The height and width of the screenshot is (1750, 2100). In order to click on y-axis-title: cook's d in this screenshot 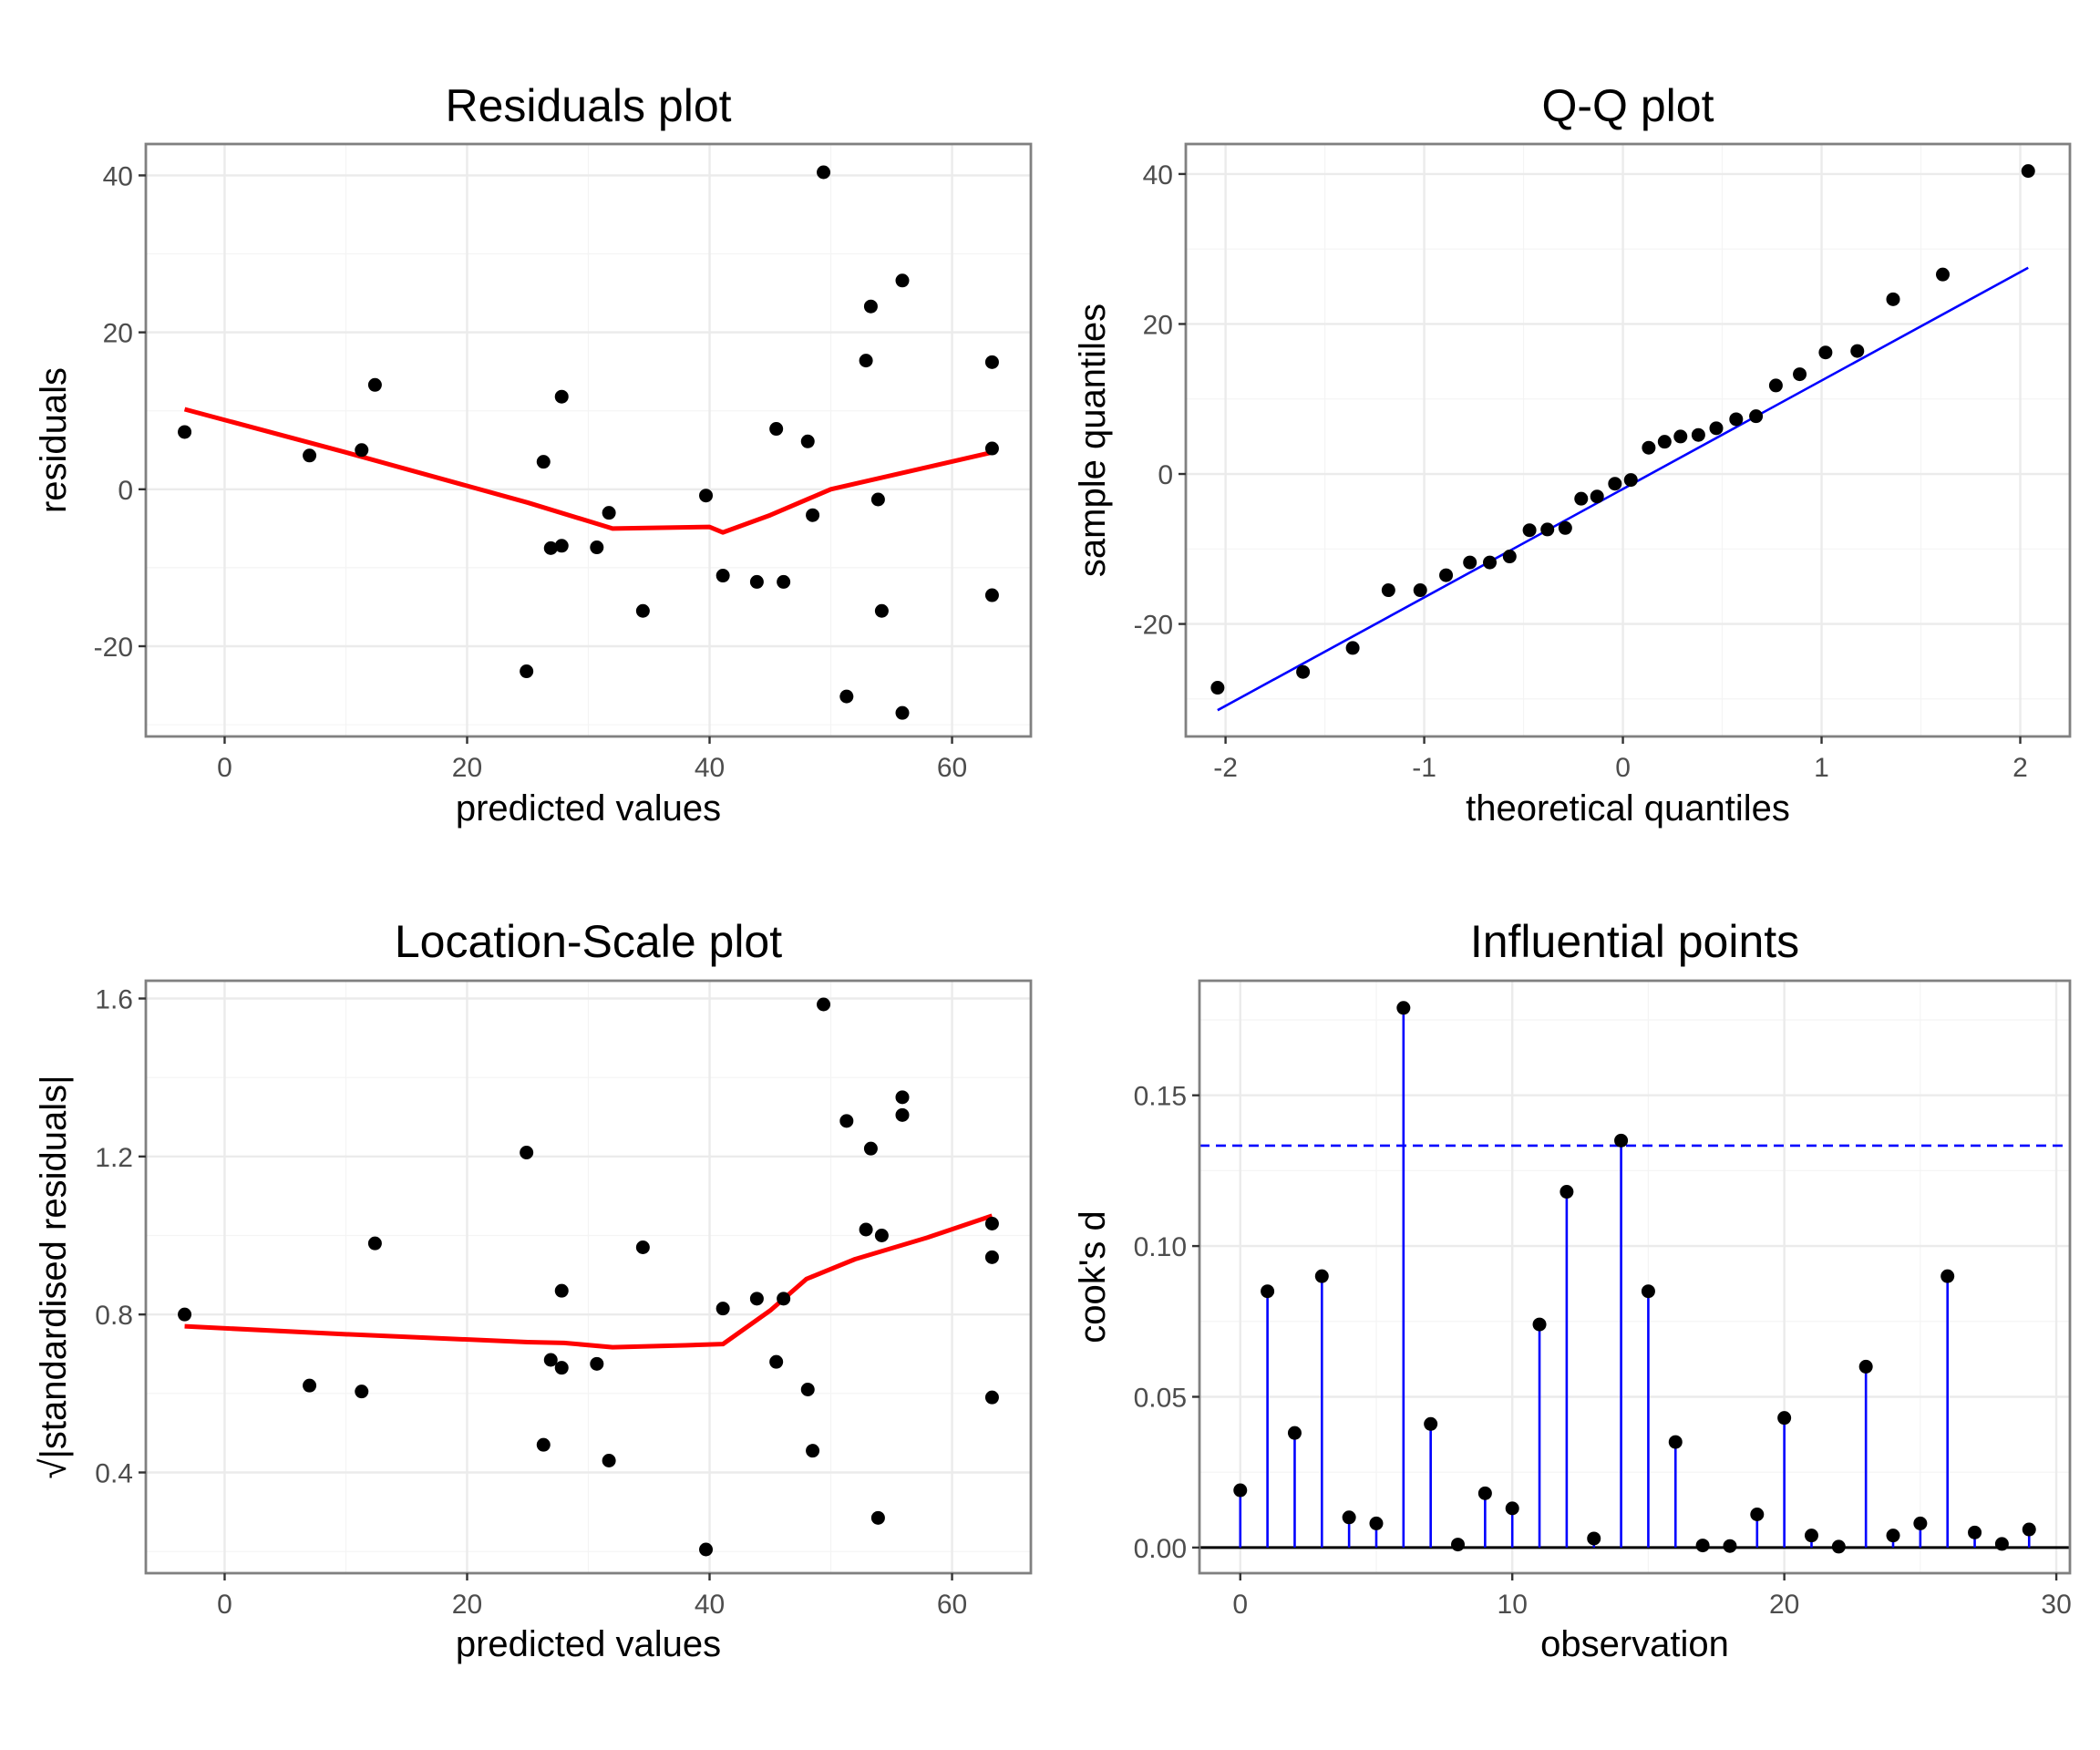, I will do `click(1093, 1277)`.